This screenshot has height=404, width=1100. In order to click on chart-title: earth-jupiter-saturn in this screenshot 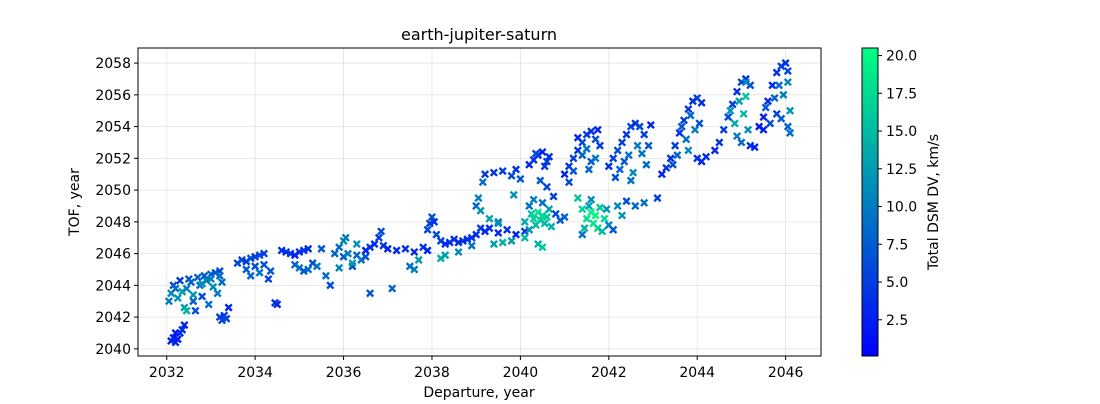, I will do `click(479, 34)`.